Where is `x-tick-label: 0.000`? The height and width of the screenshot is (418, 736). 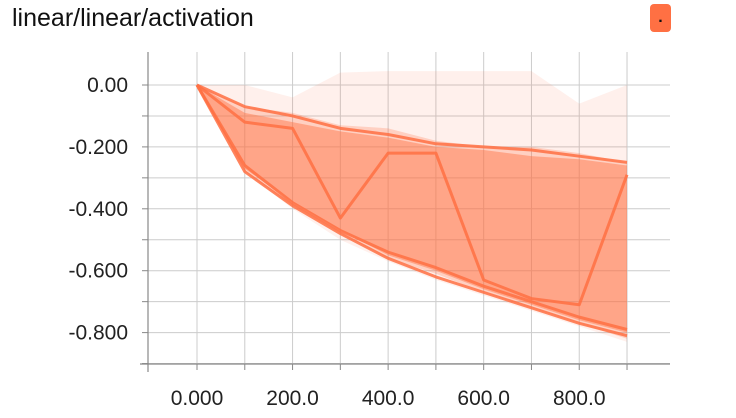
x-tick-label: 0.000 is located at coordinates (197, 398).